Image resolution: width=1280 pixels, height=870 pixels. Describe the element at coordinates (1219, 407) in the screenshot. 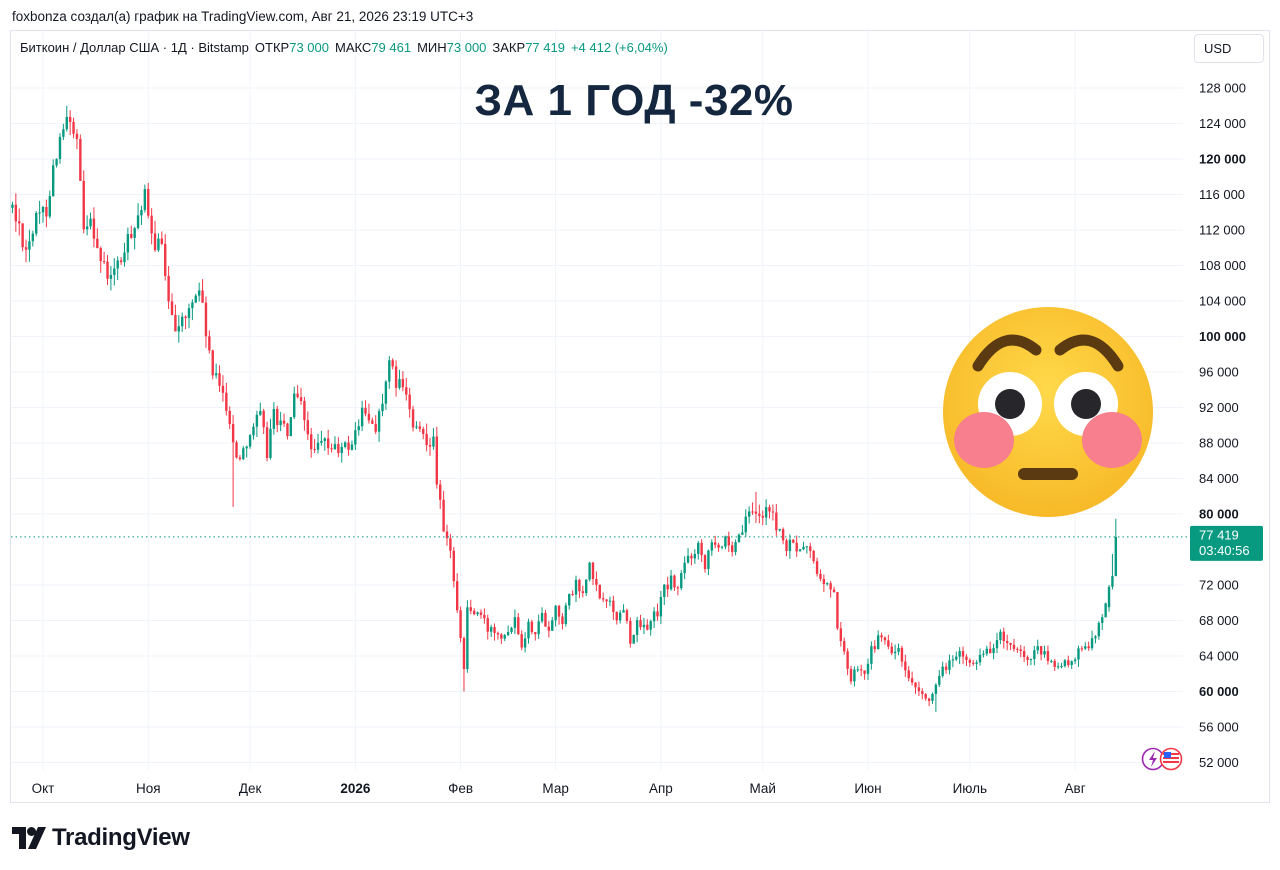

I see `price-axis-label: 92 000` at that location.